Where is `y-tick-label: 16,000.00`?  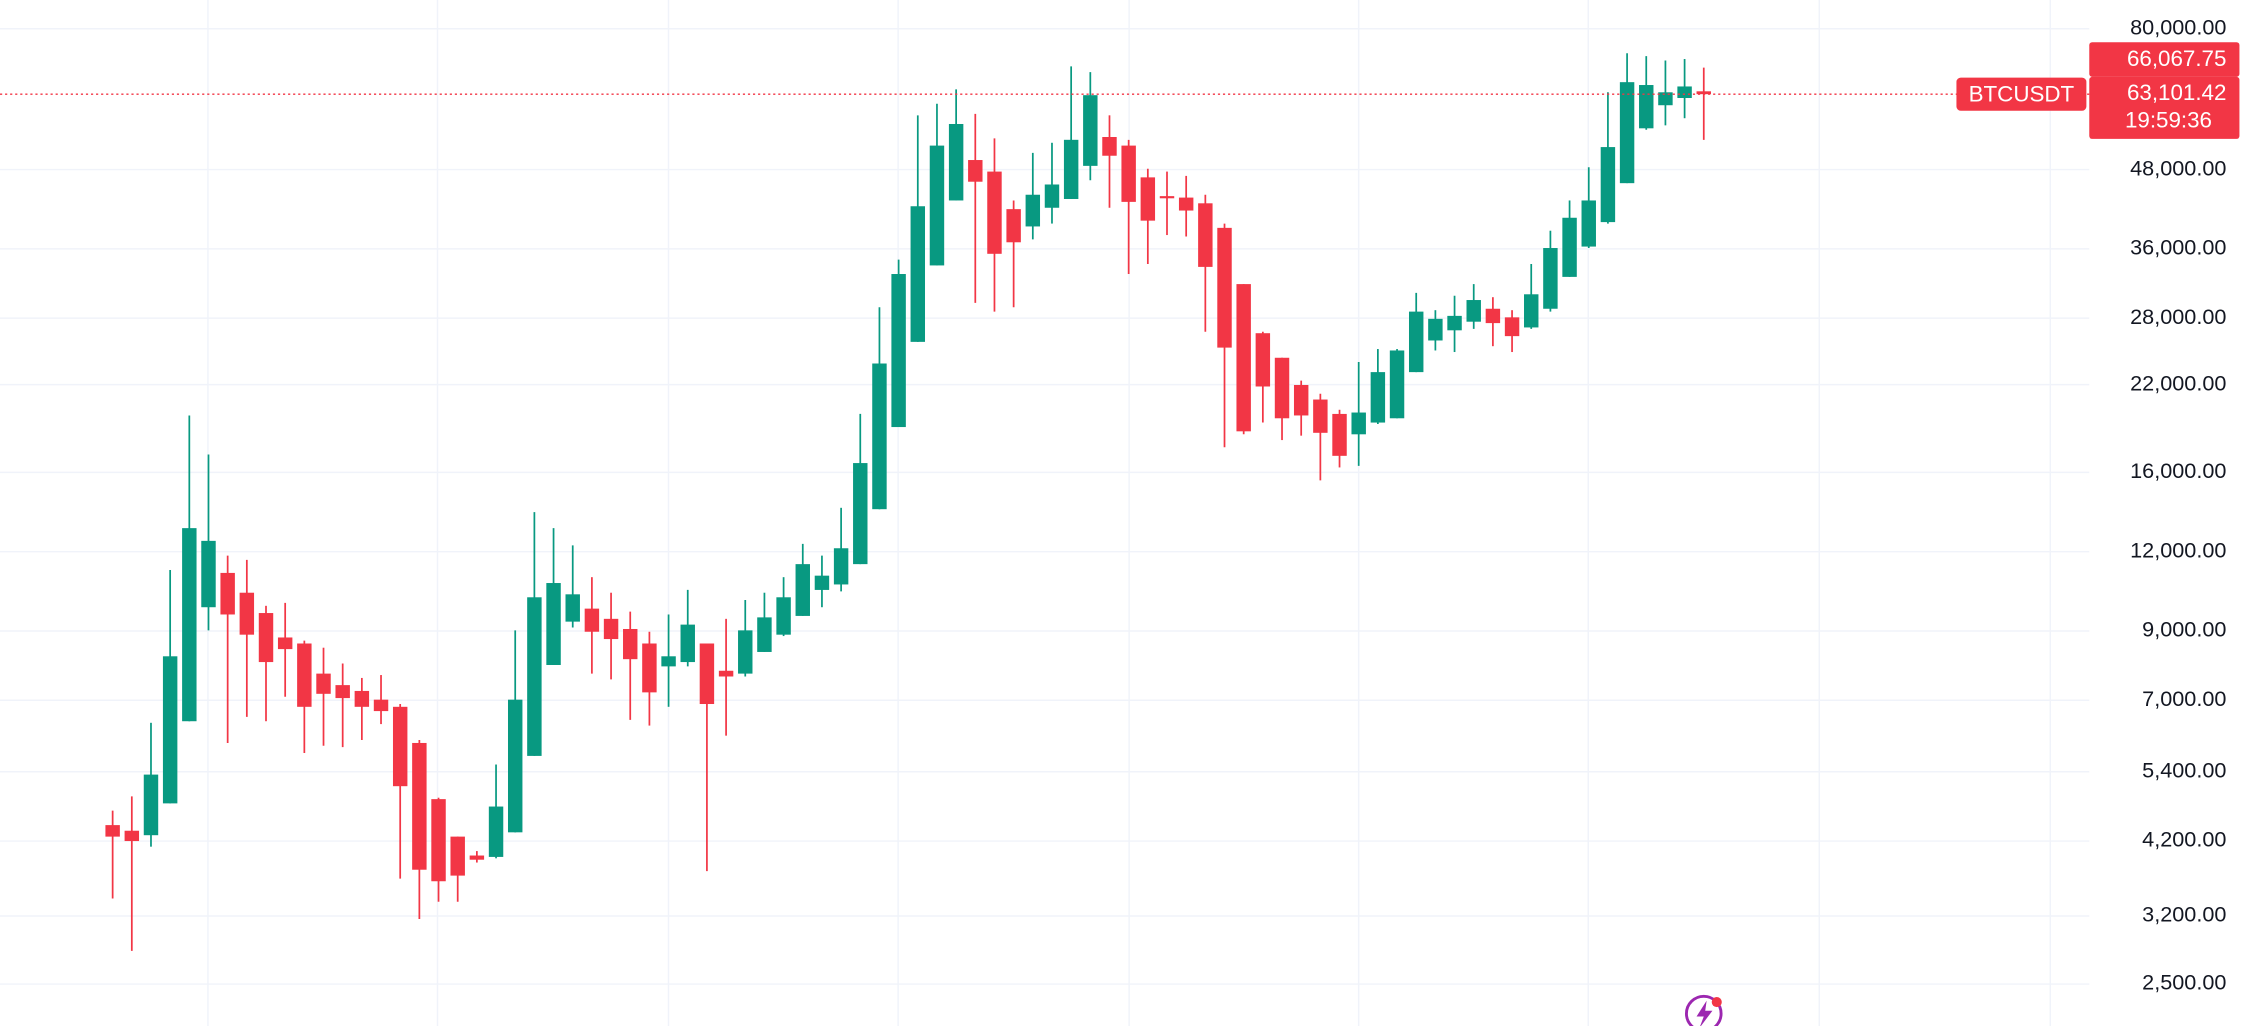
y-tick-label: 16,000.00 is located at coordinates (2178, 470).